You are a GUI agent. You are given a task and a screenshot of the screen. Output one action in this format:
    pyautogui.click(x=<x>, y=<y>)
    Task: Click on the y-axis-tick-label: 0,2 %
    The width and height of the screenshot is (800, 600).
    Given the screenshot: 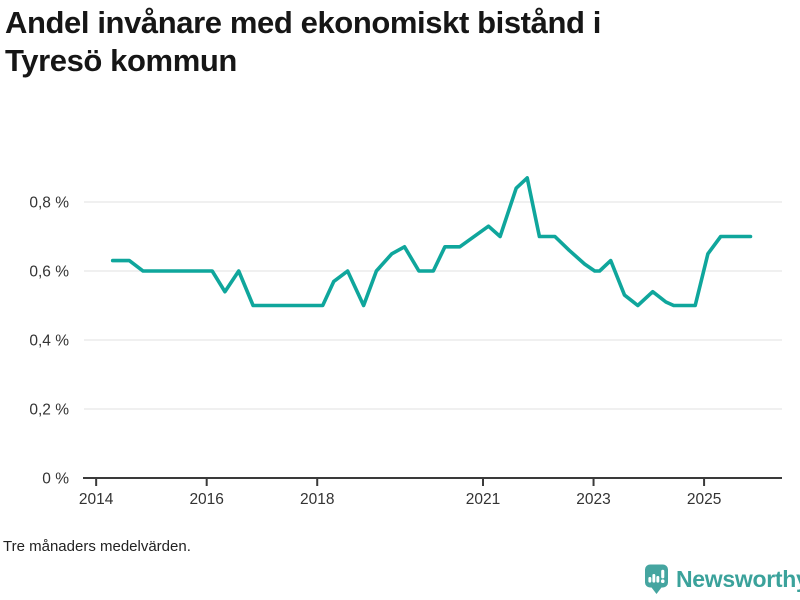 What is the action you would take?
    pyautogui.click(x=49, y=410)
    